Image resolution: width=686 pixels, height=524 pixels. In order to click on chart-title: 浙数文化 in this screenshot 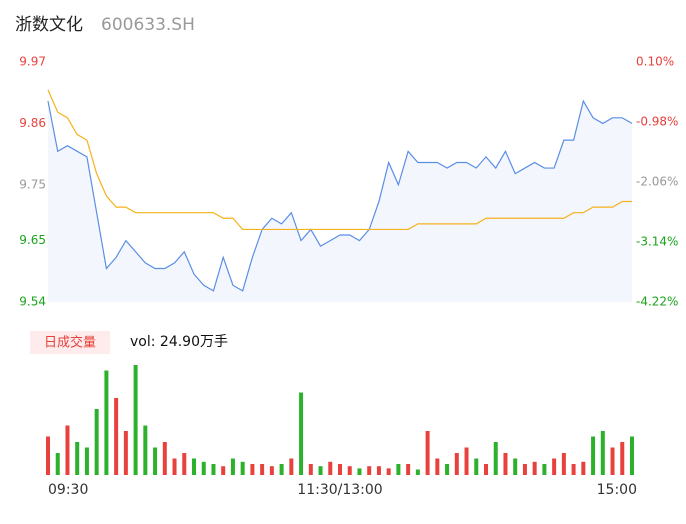, I will do `click(49, 25)`.